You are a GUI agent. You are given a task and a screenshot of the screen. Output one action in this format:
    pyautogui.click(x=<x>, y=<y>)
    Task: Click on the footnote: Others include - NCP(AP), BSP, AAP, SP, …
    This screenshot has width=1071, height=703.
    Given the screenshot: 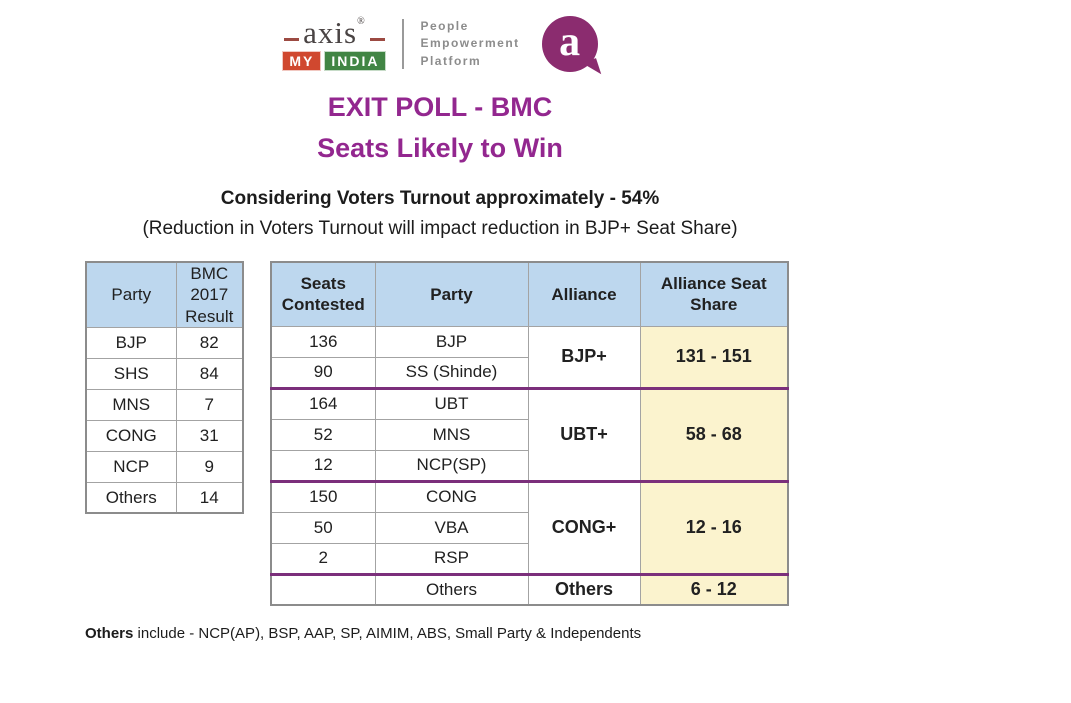 What is the action you would take?
    pyautogui.click(x=482, y=633)
    